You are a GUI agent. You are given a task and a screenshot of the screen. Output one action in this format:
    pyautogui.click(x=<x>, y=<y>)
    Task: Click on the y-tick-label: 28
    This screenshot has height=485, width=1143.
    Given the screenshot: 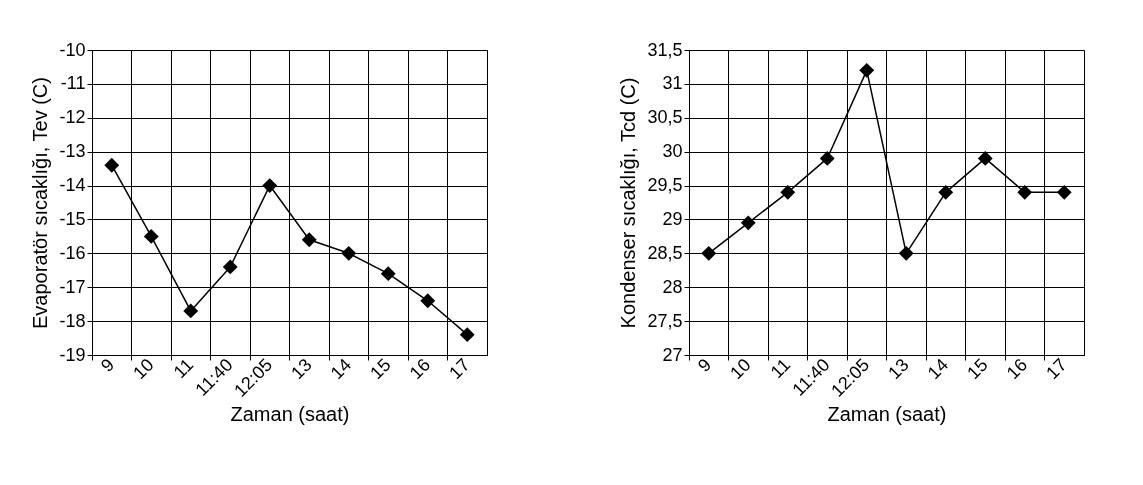 What is the action you would take?
    pyautogui.click(x=672, y=286)
    